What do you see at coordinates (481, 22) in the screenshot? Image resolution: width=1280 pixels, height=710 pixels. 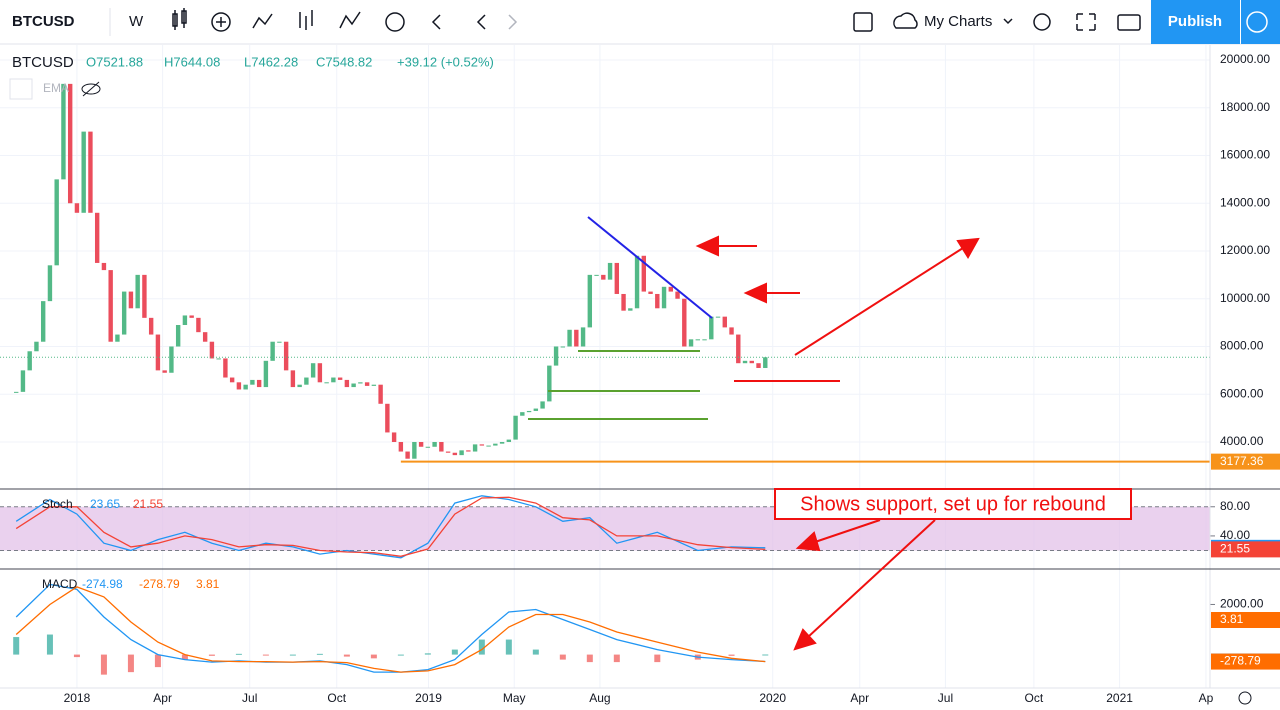 I see `undo-icon` at bounding box center [481, 22].